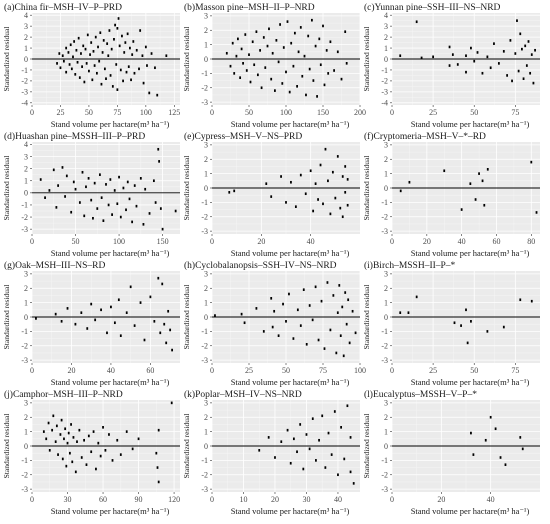 This screenshot has height=524, width=550. What do you see at coordinates (103, 499) in the screenshot?
I see `x-tick-label: 60` at bounding box center [103, 499].